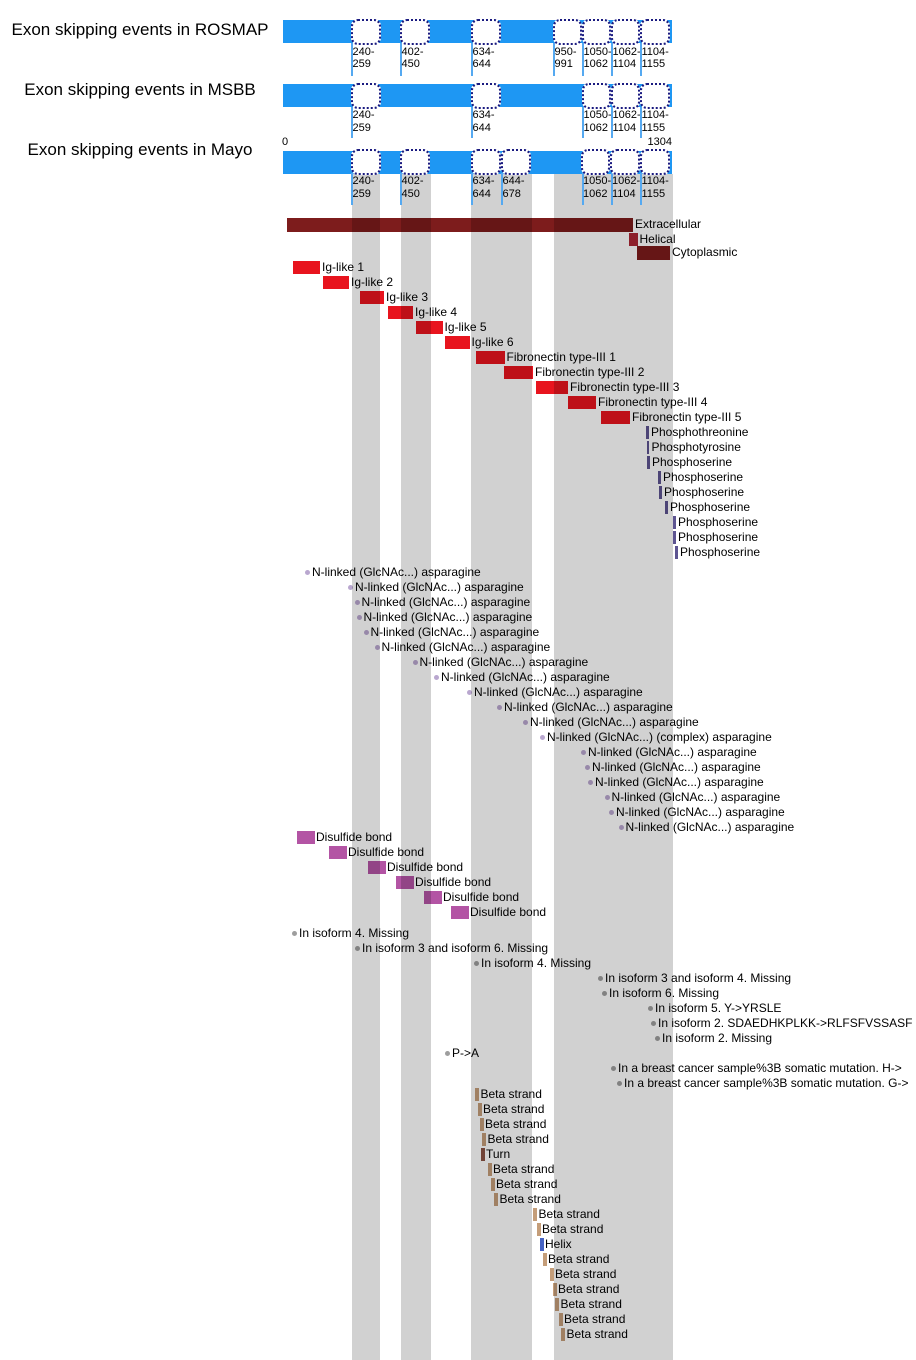 The width and height of the screenshot is (916, 1360). What do you see at coordinates (483, 121) in the screenshot?
I see `exon-event-range-label: 634- 644` at bounding box center [483, 121].